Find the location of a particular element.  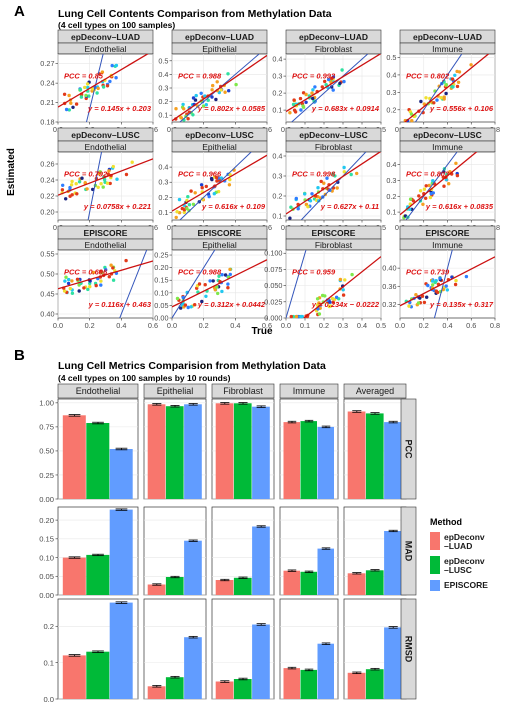

facet-strip-cell-label: Endothelial is located at coordinates (105, 245).